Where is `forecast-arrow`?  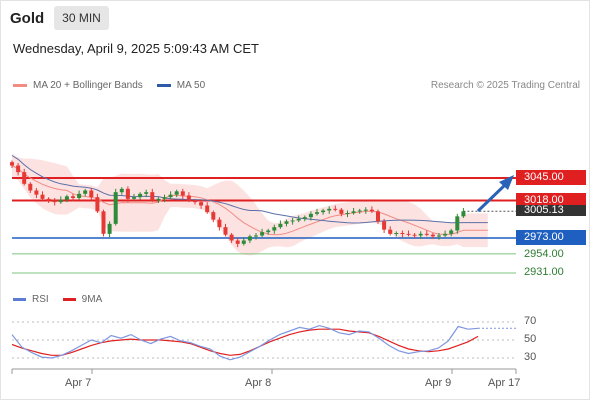
forecast-arrow is located at coordinates (492, 197).